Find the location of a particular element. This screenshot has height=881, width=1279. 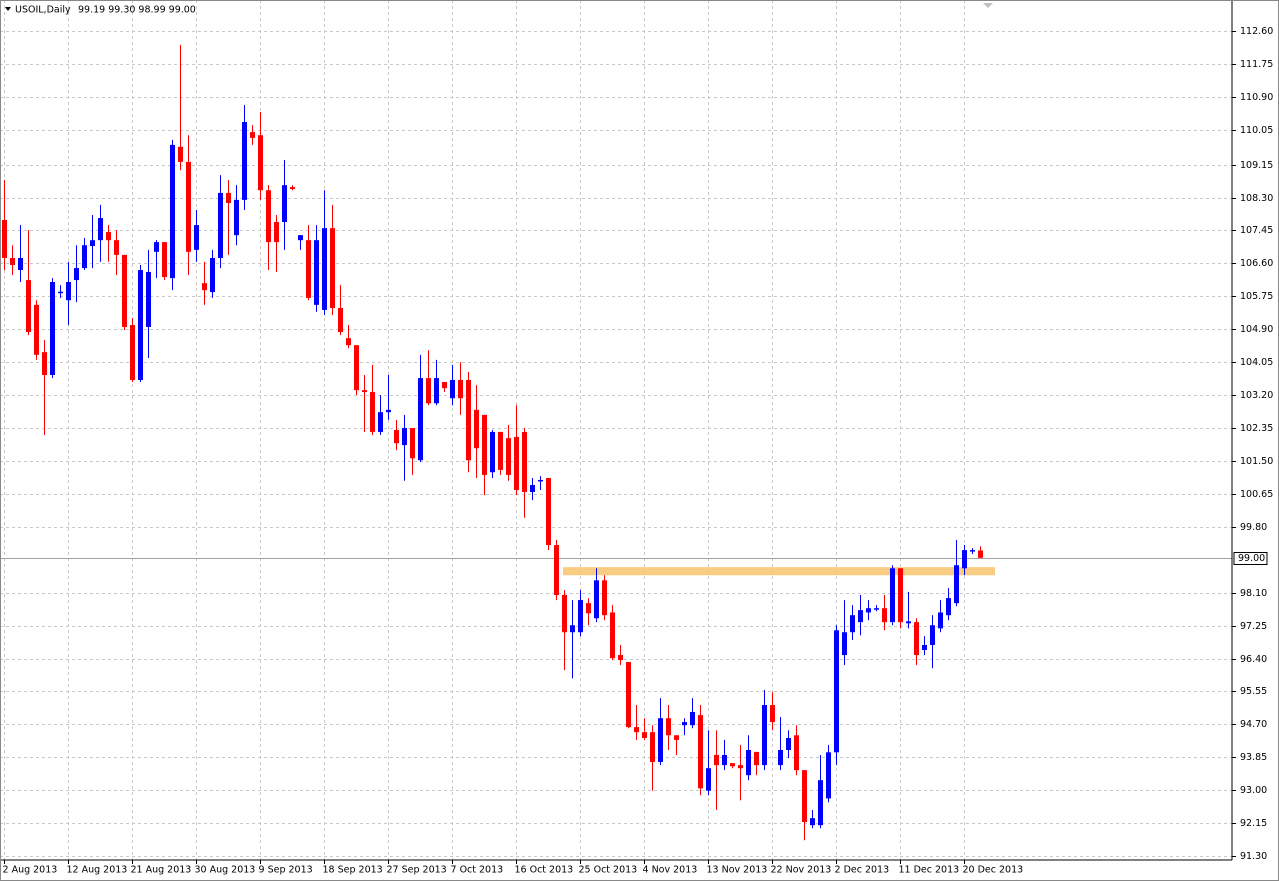

x-tick-label: 27 Sep 2013 is located at coordinates (417, 870).